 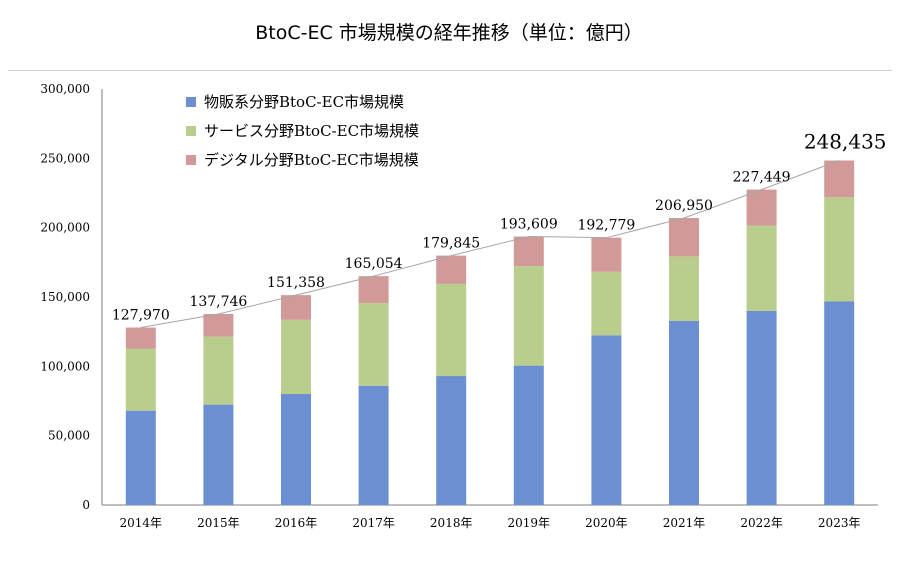 I want to click on total-label: 248,435, so click(x=845, y=142).